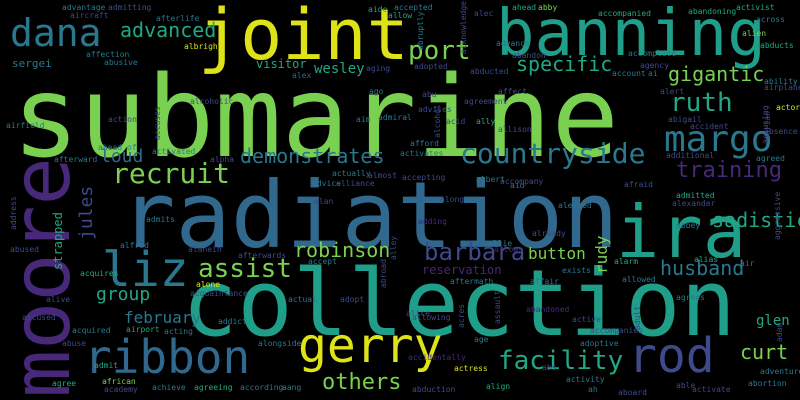 This screenshot has height=400, width=800. I want to click on cloud-word: exists, so click(576, 270).